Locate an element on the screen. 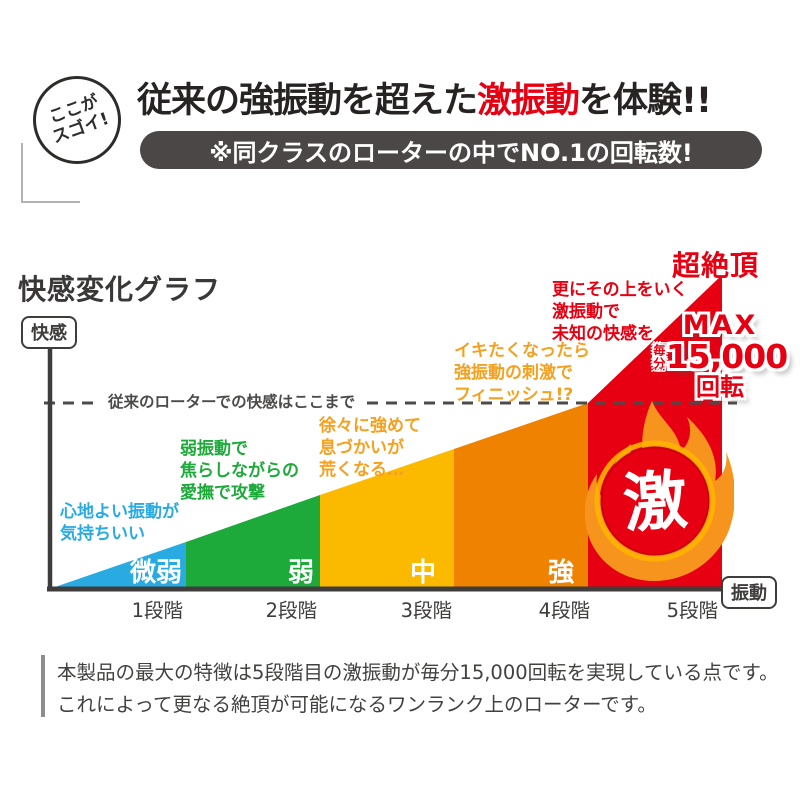 Image resolution: width=800 pixels, height=800 pixels. highlight-badge: ここが スゴイ! is located at coordinates (77, 120).